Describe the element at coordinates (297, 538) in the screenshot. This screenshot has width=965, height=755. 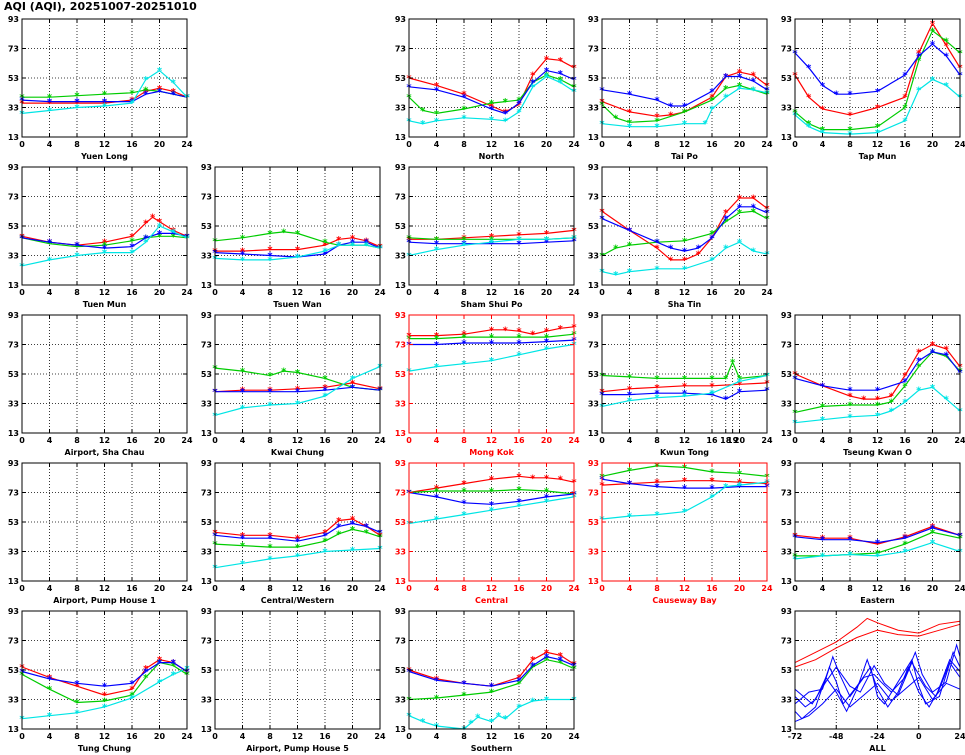
I see `series-line-green` at that location.